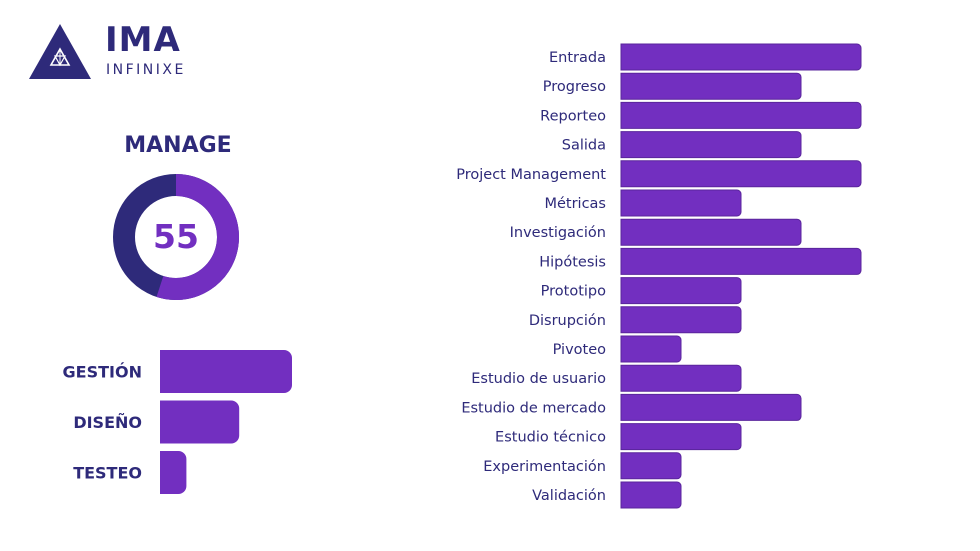 This screenshot has width=980, height=551. What do you see at coordinates (584, 146) in the screenshot?
I see `detail-bar-label: Salida` at bounding box center [584, 146].